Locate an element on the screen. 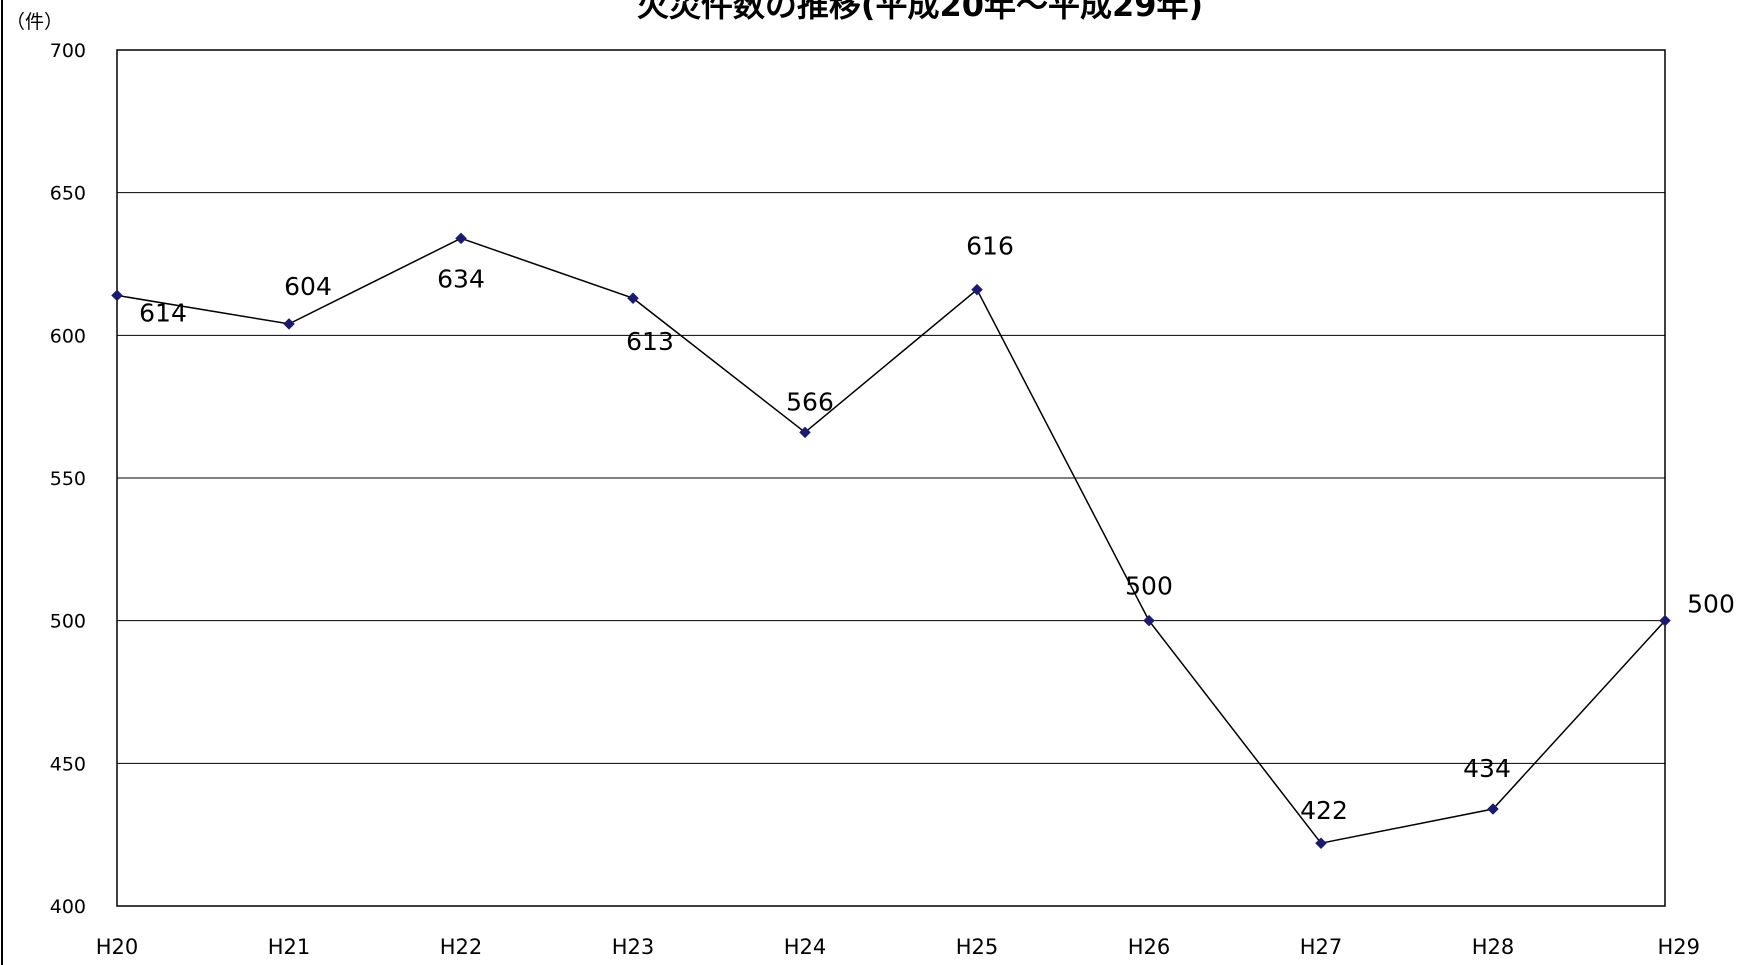 The image size is (1749, 965). data-point-H29 is located at coordinates (1665, 620).